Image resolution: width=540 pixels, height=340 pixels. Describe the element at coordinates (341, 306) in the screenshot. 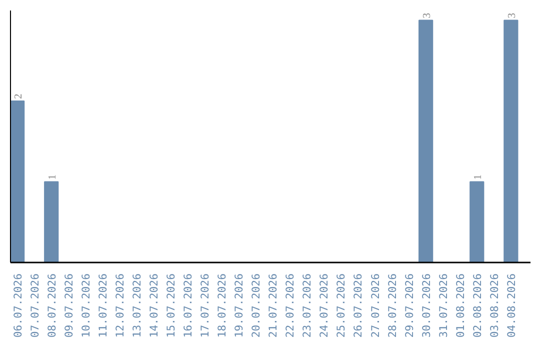

I see `x-tick-label: 25.07.2026` at that location.